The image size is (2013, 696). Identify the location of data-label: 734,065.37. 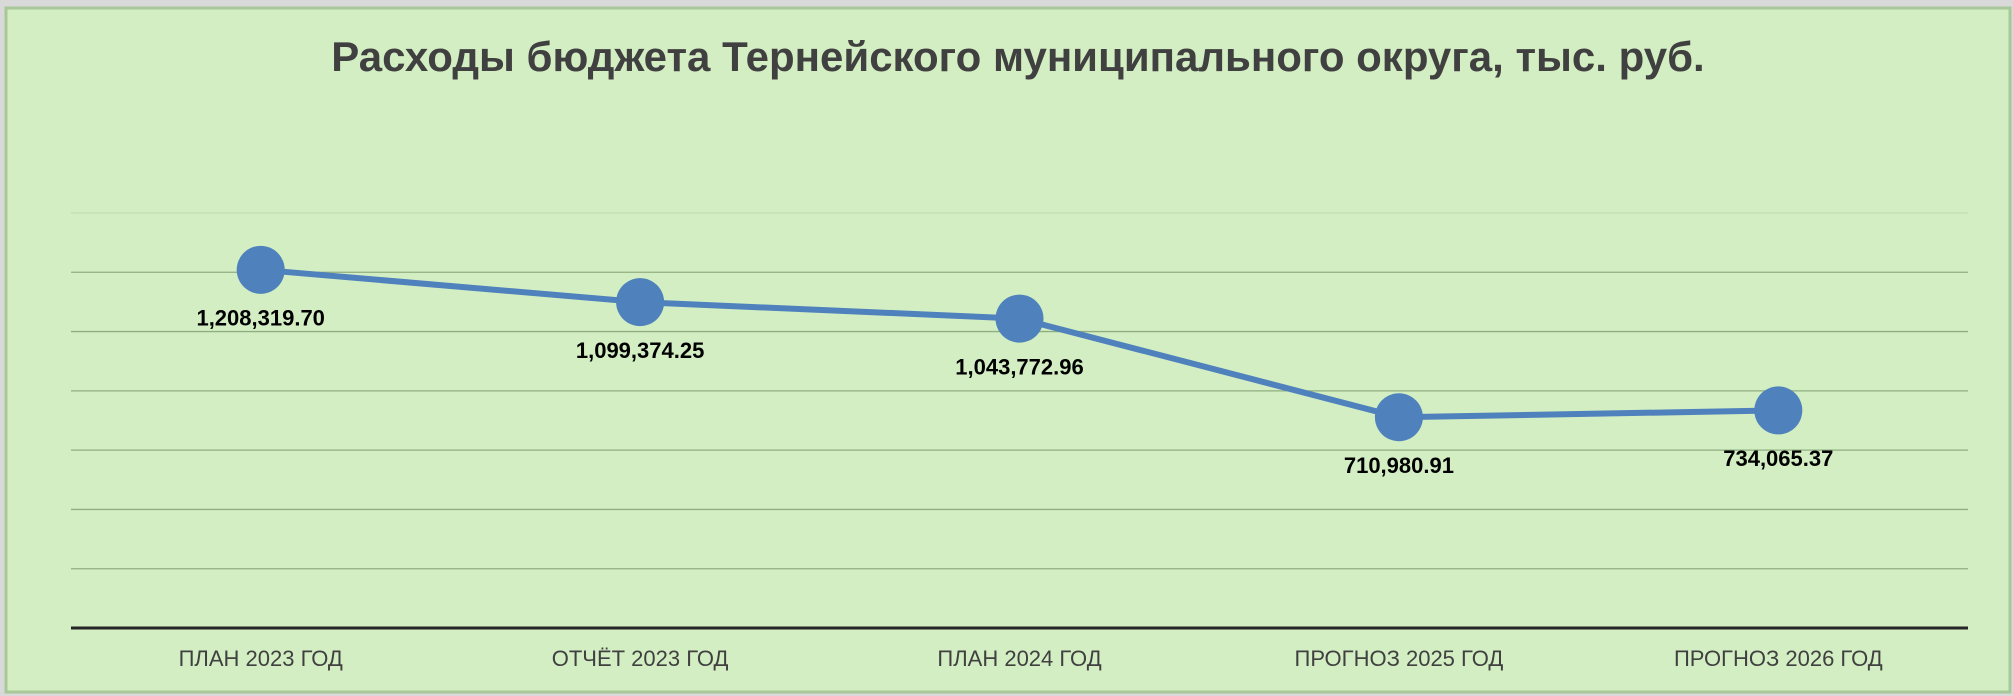
(1778, 458).